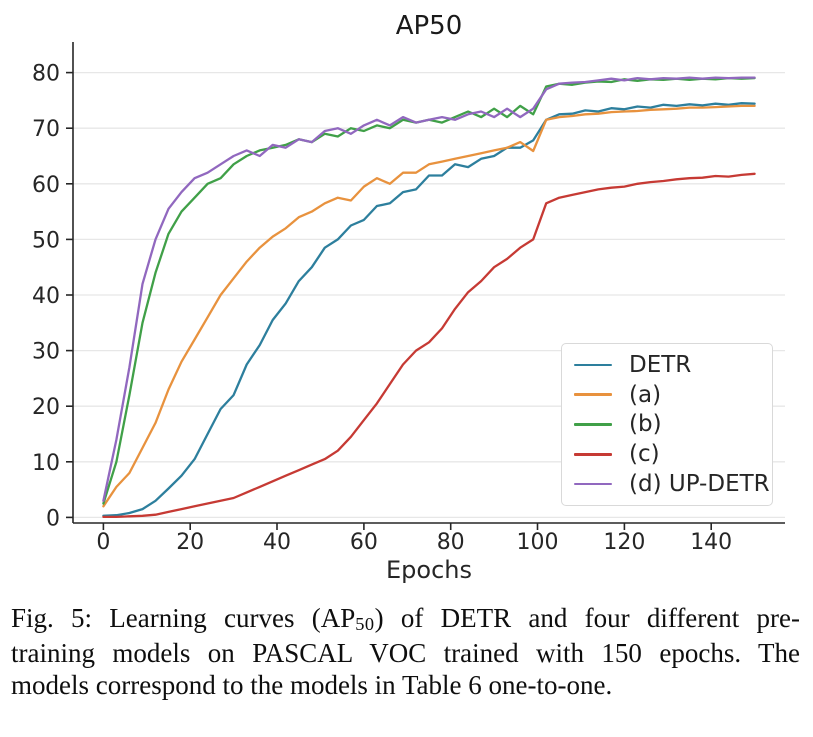 The height and width of the screenshot is (737, 813). Describe the element at coordinates (429, 26) in the screenshot. I see `chart-title: AP50` at that location.